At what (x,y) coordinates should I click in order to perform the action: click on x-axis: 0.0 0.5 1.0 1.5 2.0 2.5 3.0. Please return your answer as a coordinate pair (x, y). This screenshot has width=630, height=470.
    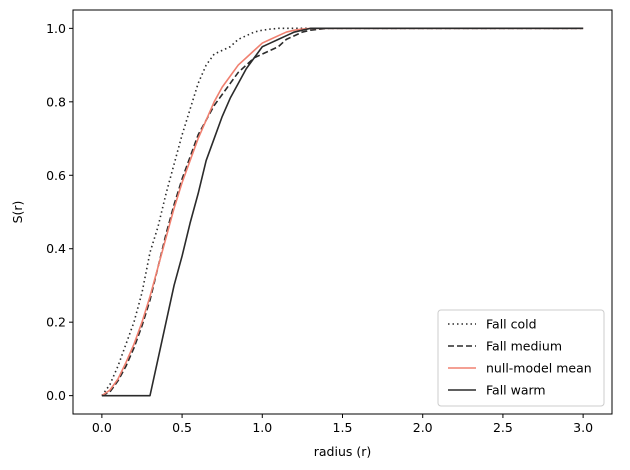
    Looking at the image, I should click on (342, 424).